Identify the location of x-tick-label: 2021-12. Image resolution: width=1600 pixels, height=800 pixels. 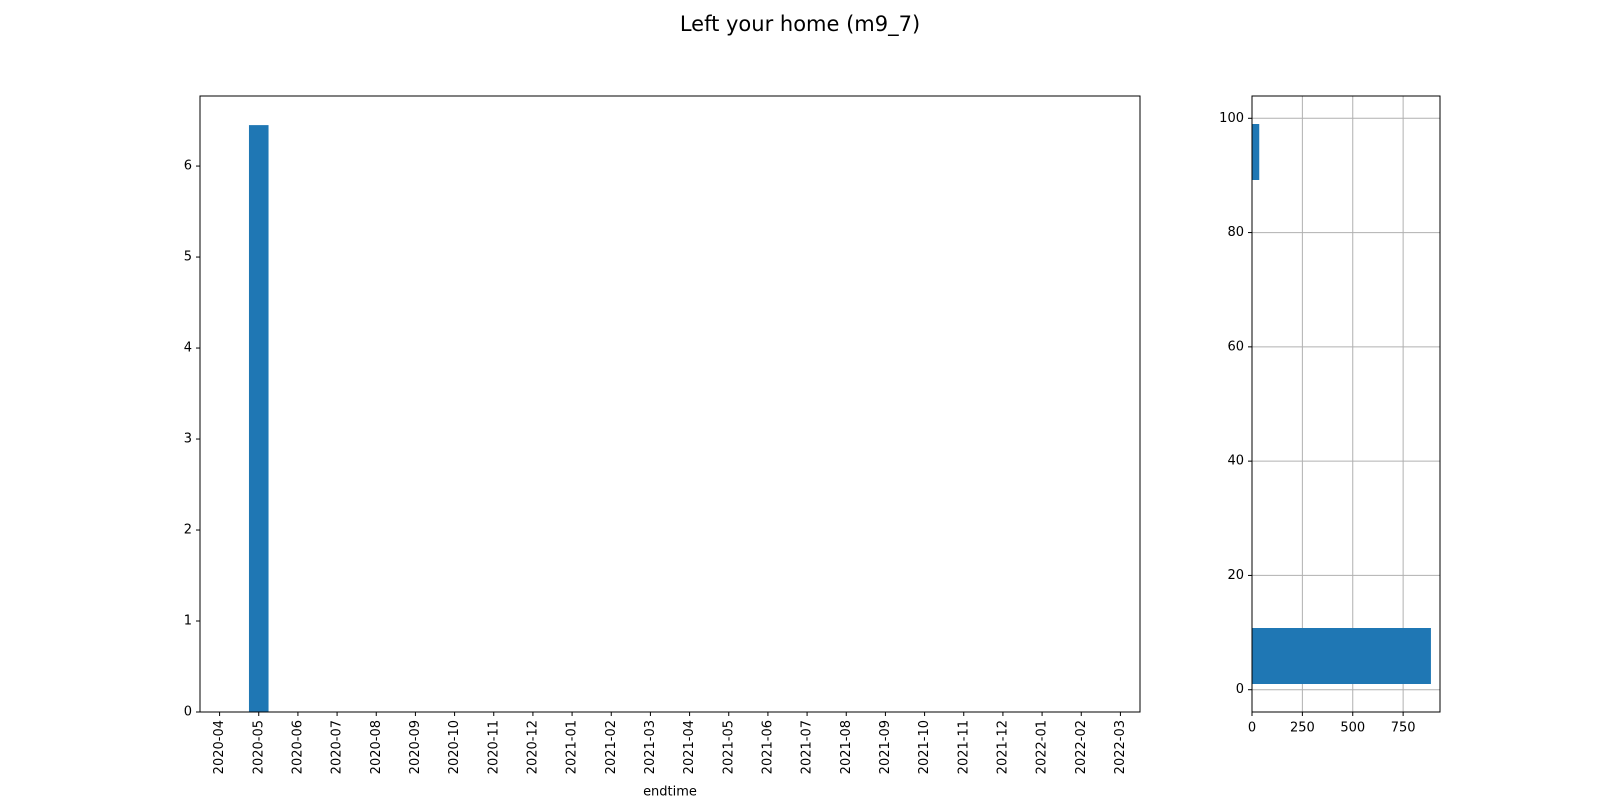
(1002, 747).